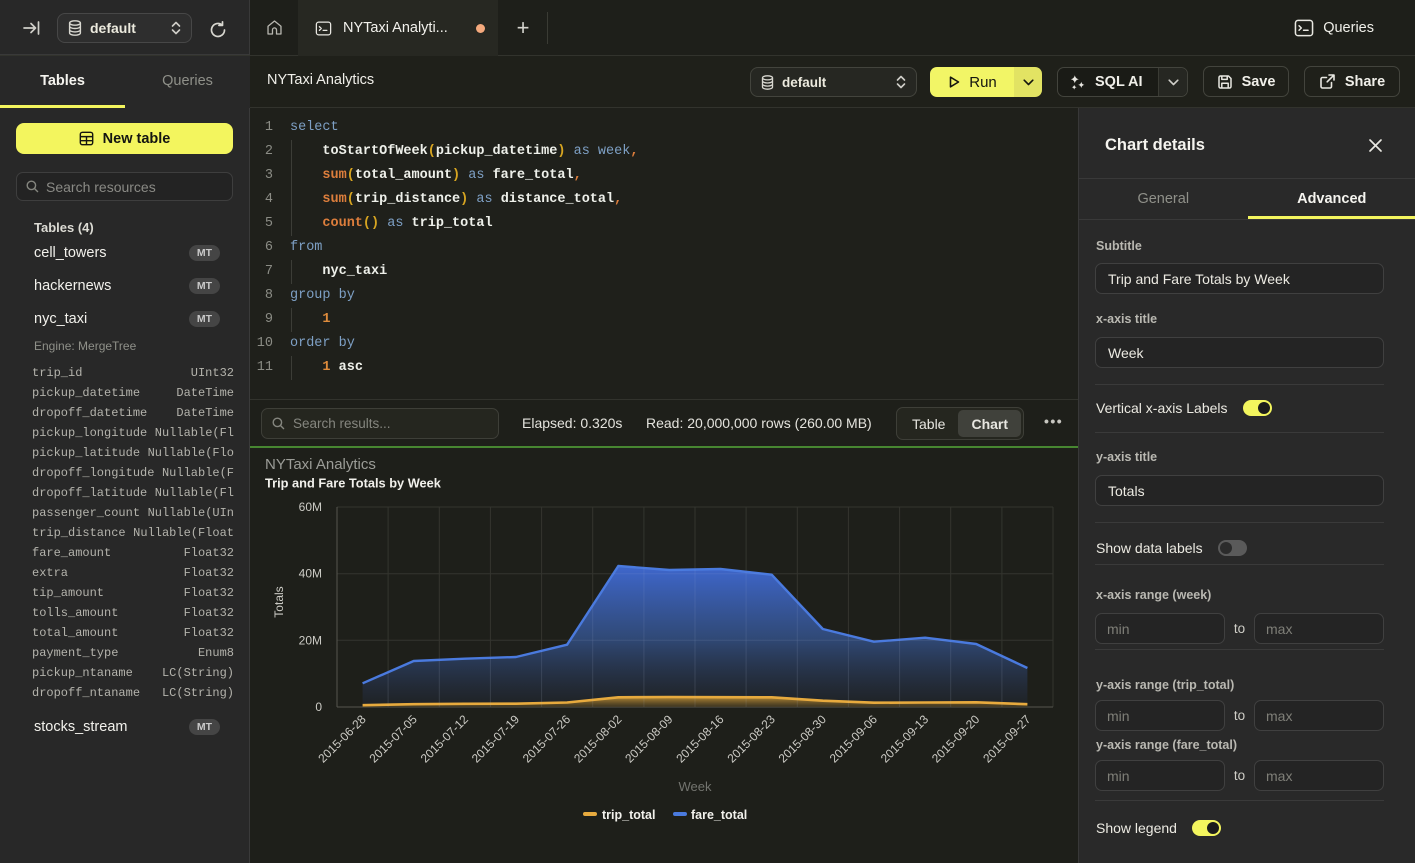  Describe the element at coordinates (628, 815) in the screenshot. I see `svg-text: trip_total` at that location.